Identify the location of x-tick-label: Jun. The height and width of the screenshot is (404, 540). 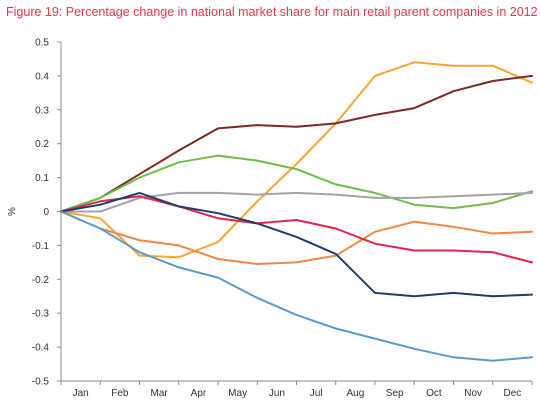
(277, 393).